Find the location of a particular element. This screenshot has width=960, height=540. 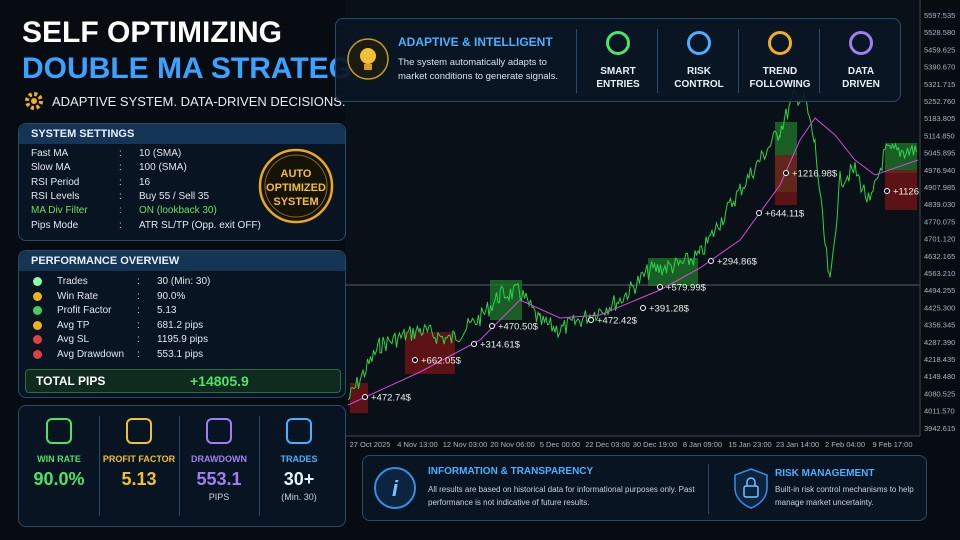

info-icon: i is located at coordinates (395, 488).